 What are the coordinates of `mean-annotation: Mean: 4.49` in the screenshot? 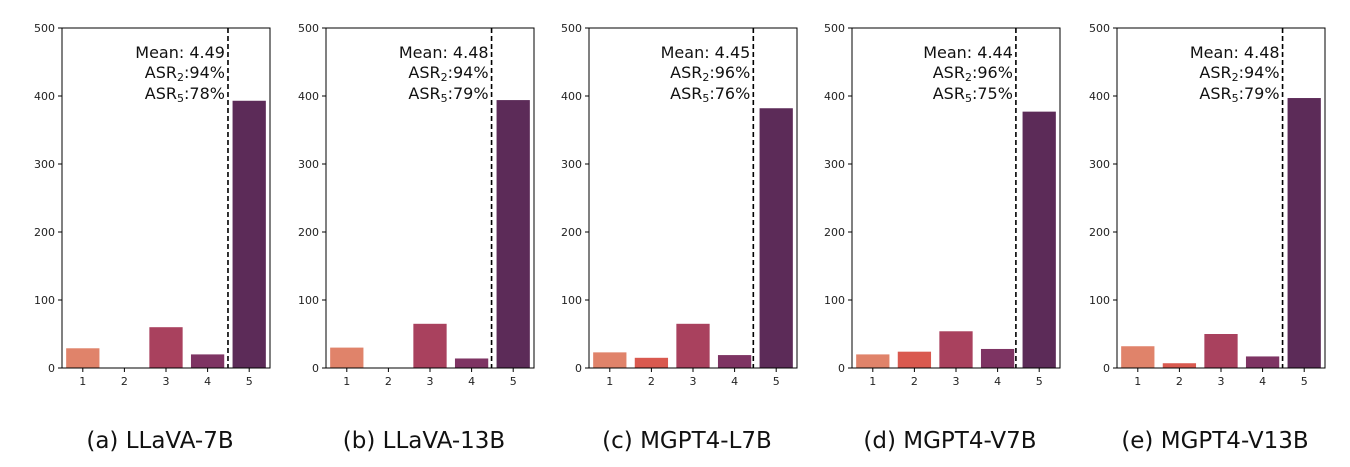 It's located at (180, 52).